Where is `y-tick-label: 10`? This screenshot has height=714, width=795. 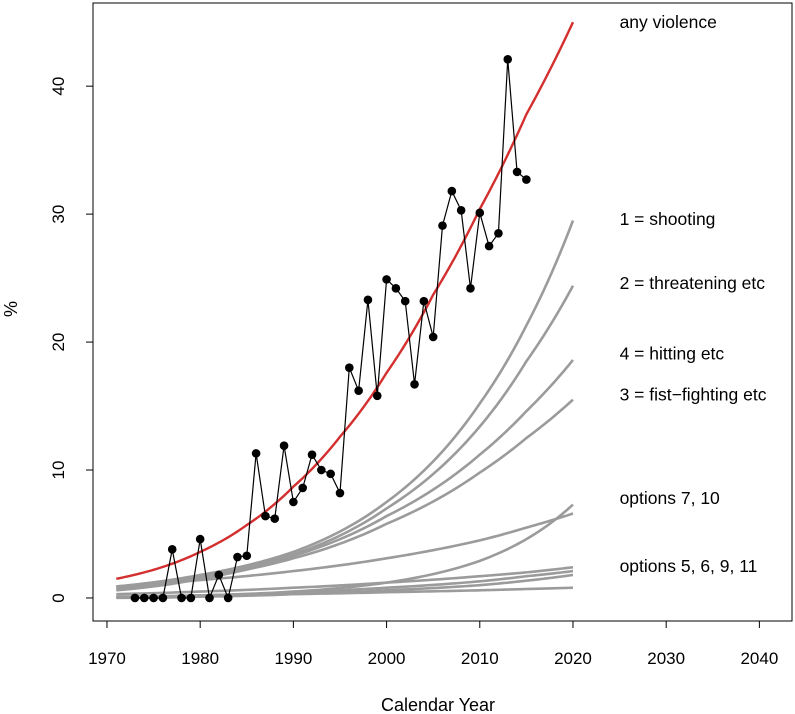 y-tick-label: 10 is located at coordinates (58, 470).